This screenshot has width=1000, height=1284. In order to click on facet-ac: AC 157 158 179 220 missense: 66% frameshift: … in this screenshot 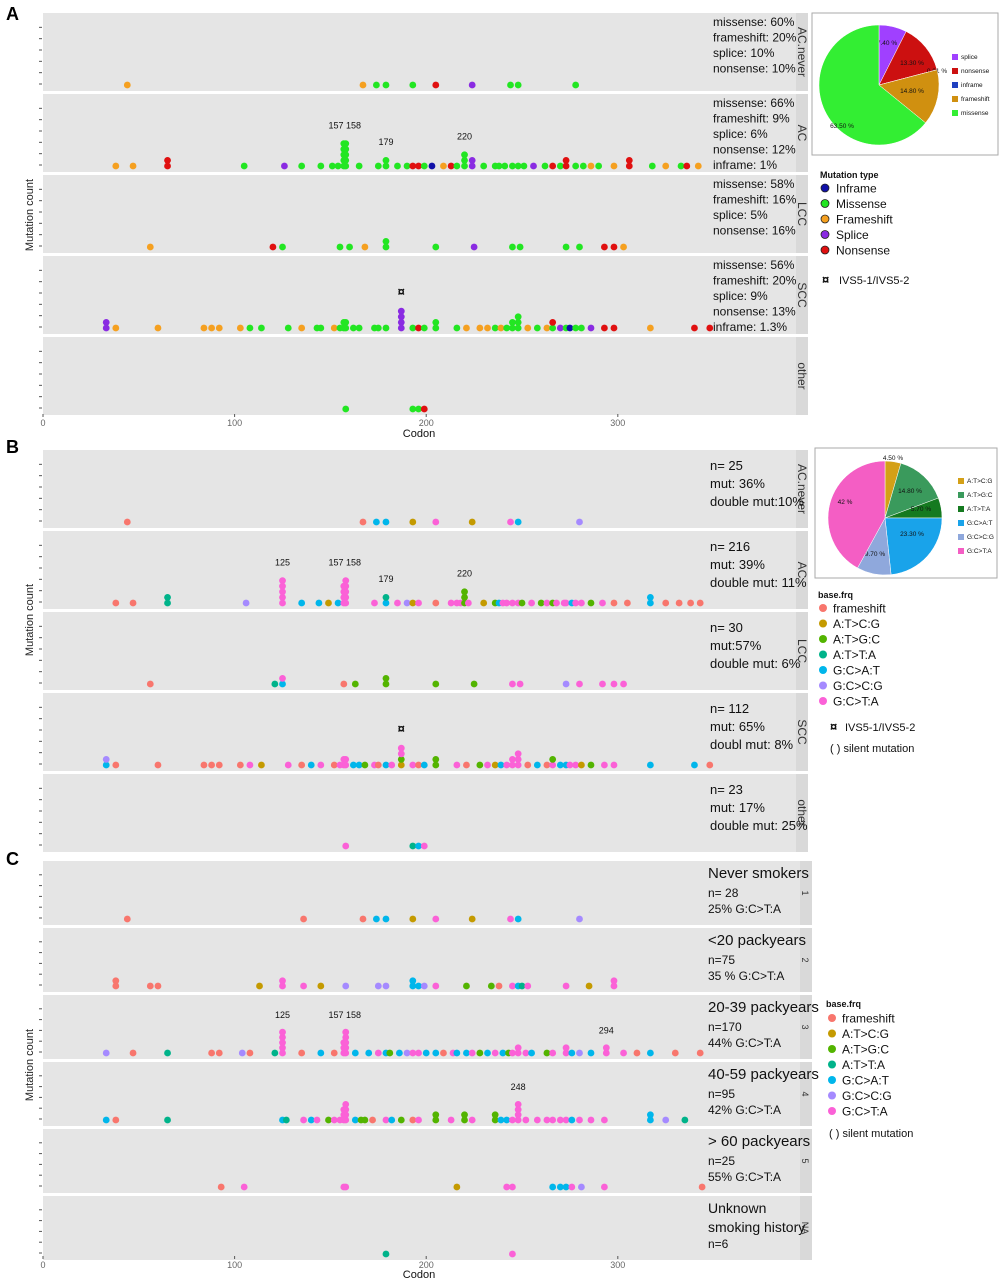, I will do `click(424, 133)`.